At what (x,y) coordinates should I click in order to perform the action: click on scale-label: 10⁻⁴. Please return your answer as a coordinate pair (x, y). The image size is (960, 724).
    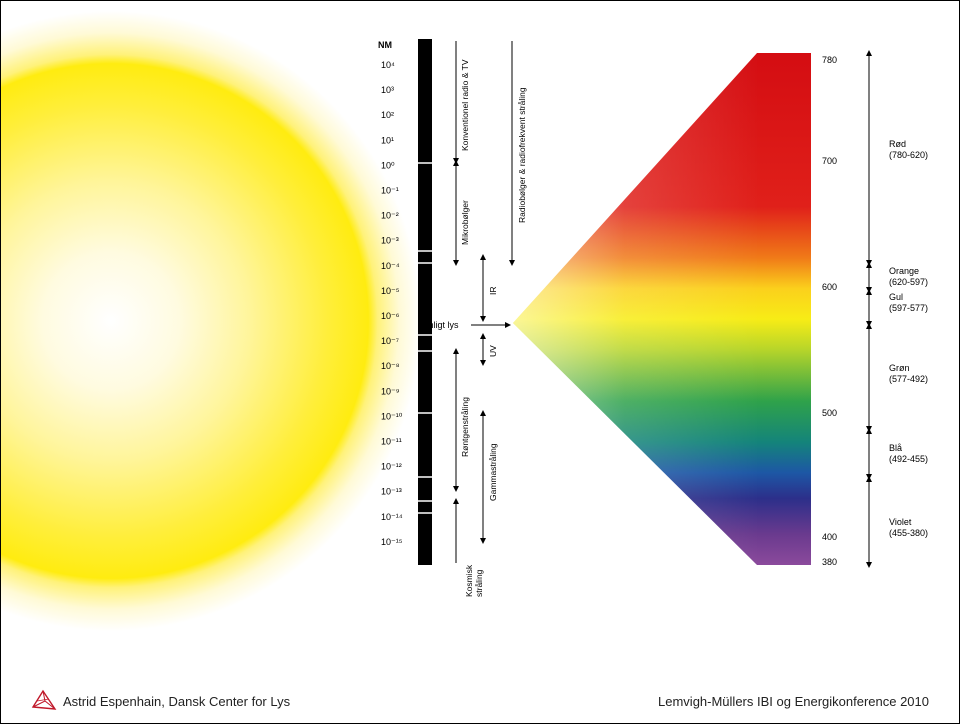
    Looking at the image, I should click on (390, 266).